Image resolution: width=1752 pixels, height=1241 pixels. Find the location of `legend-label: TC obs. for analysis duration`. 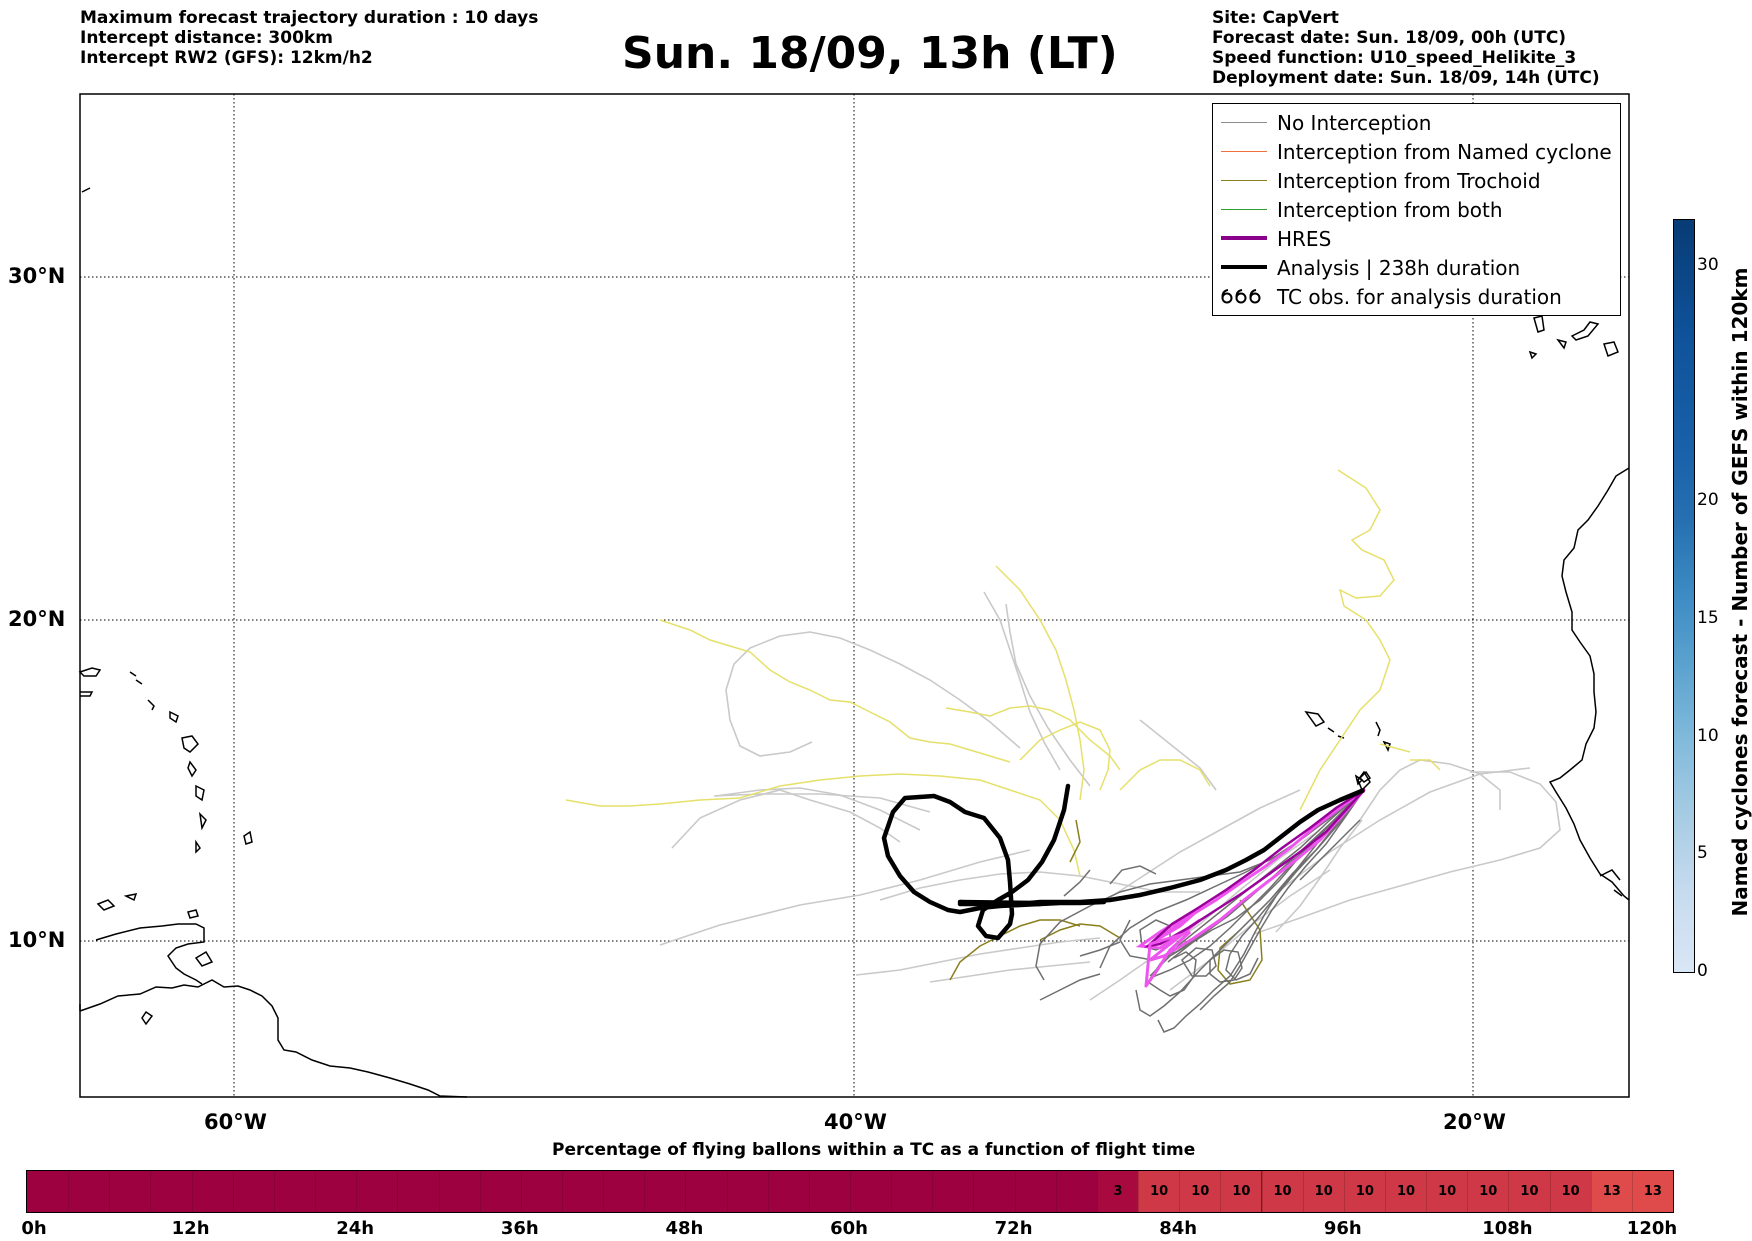

legend-label: TC obs. for analysis duration is located at coordinates (1419, 297).